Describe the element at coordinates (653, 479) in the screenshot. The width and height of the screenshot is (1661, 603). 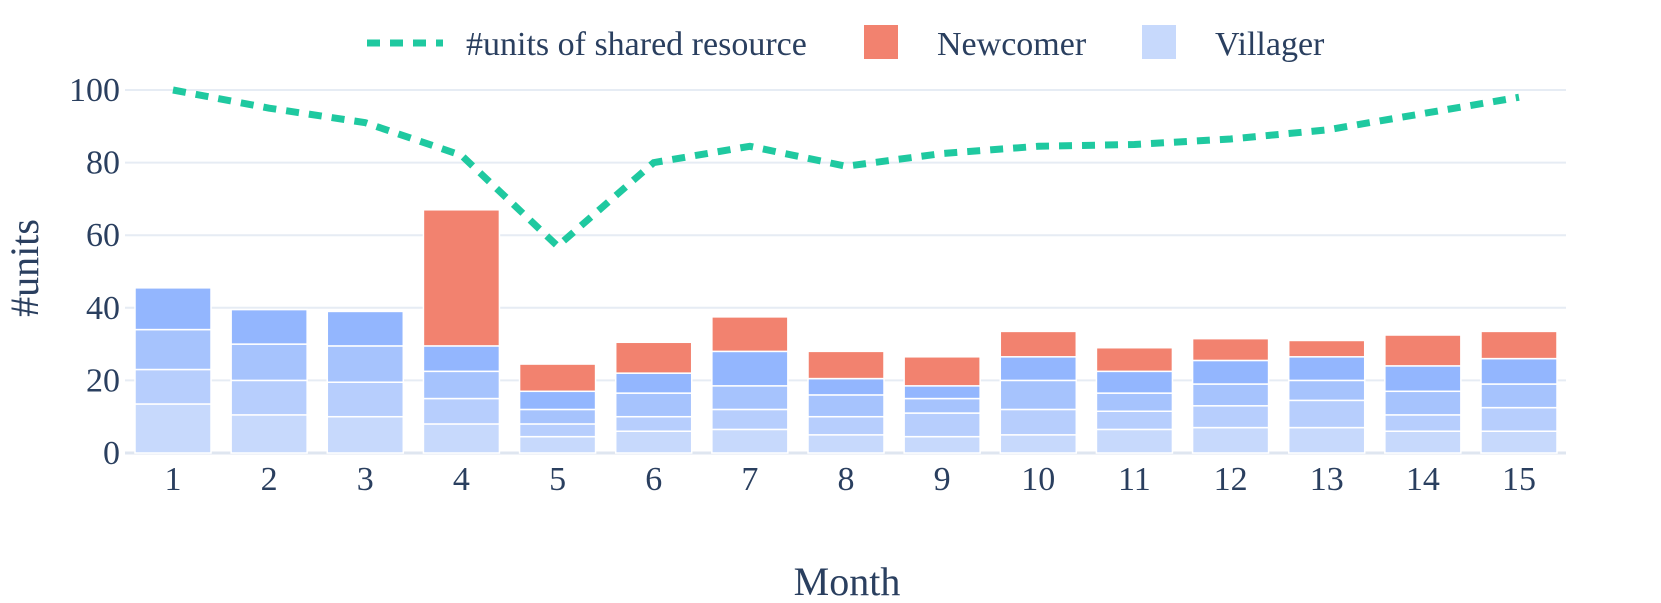
I see `x-tick-label: 6` at that location.